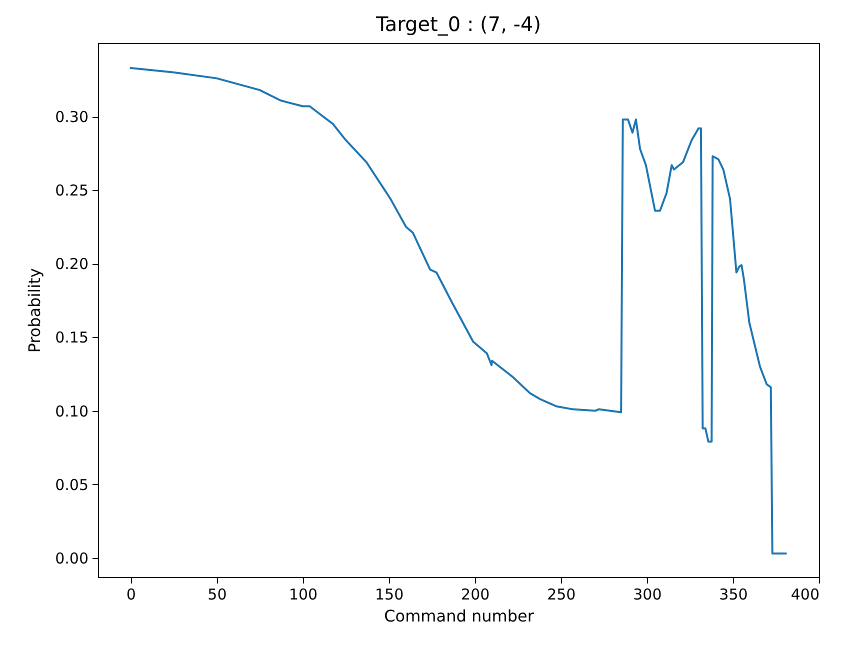 This screenshot has height=645, width=842. Describe the element at coordinates (475, 595) in the screenshot. I see `x-tick-label: 200` at that location.